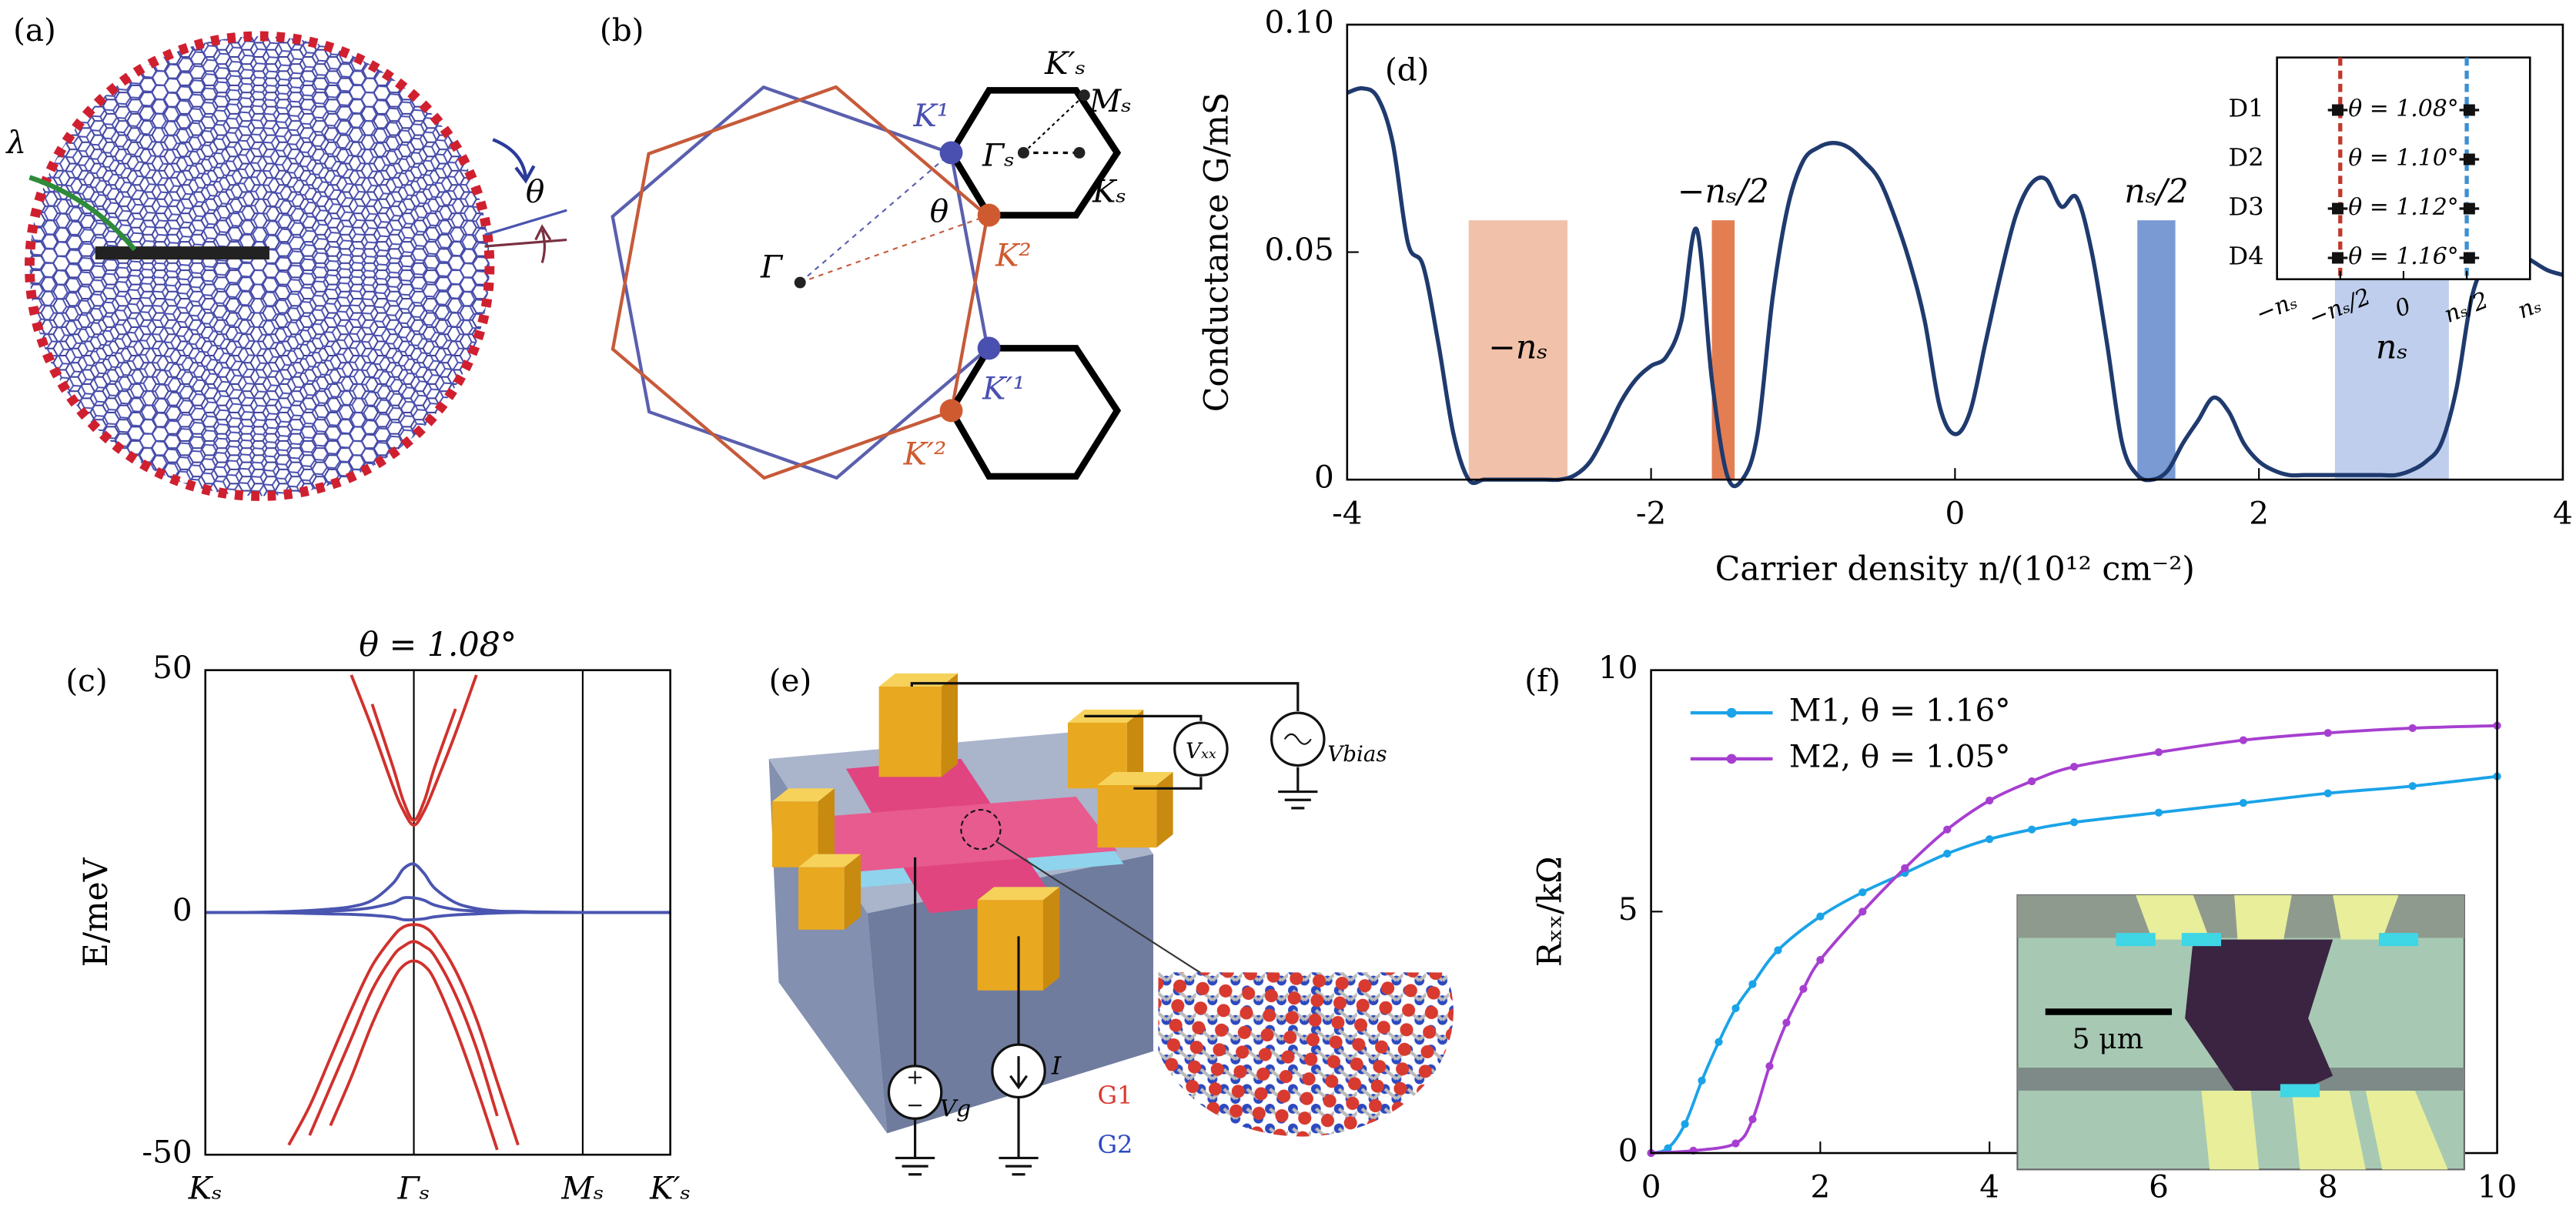  I want to click on y-tick-label: 50, so click(172, 667).